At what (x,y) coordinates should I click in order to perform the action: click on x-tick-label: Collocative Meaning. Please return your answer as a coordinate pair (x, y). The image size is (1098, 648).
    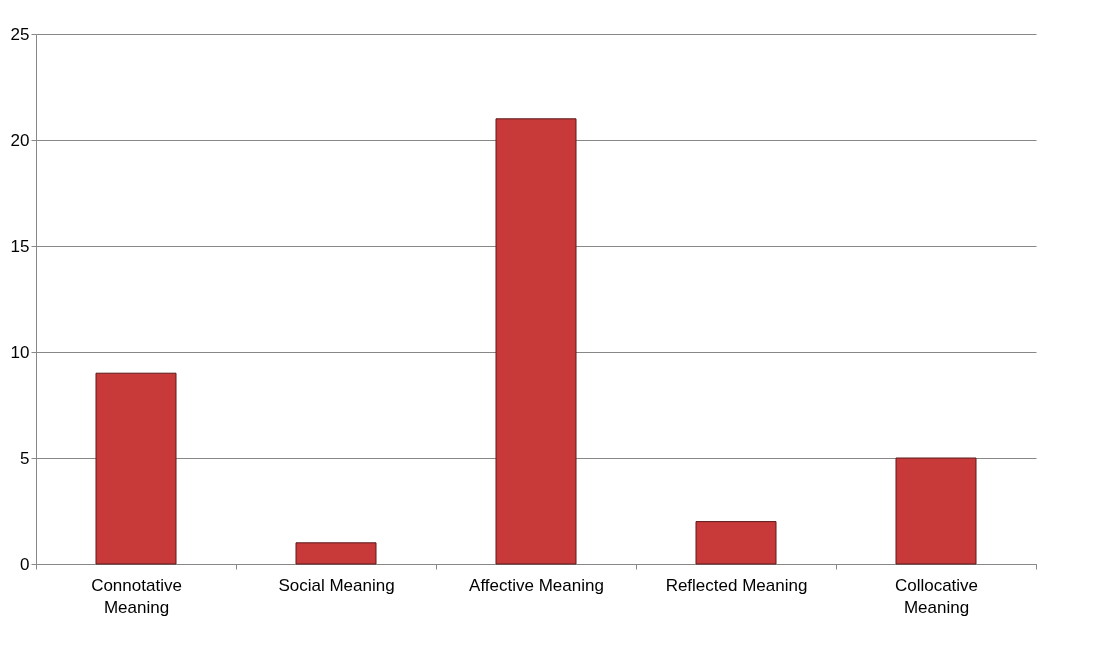
    Looking at the image, I should click on (936, 596).